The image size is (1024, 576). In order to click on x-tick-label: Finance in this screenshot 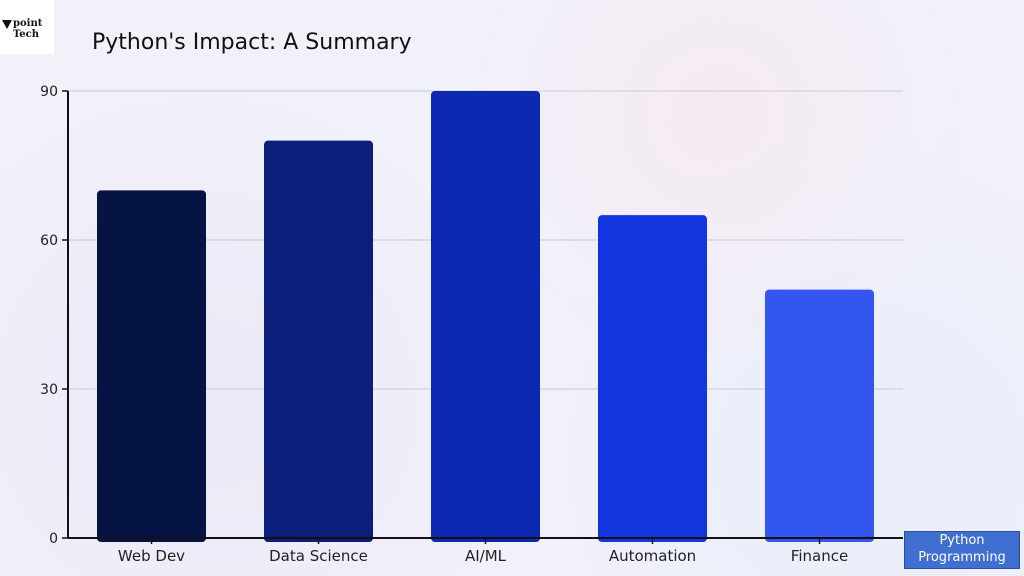, I will do `click(819, 556)`.